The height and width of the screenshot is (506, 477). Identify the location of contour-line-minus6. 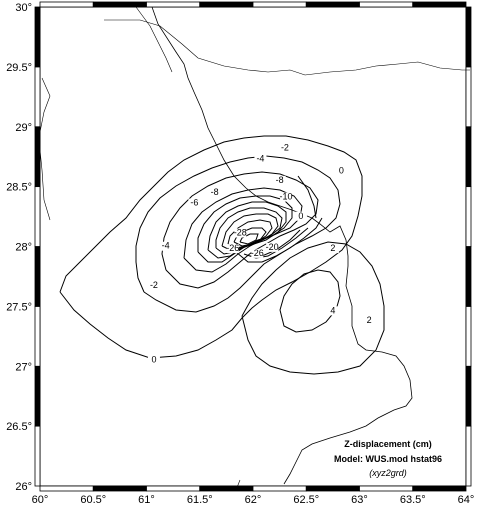
(243, 230).